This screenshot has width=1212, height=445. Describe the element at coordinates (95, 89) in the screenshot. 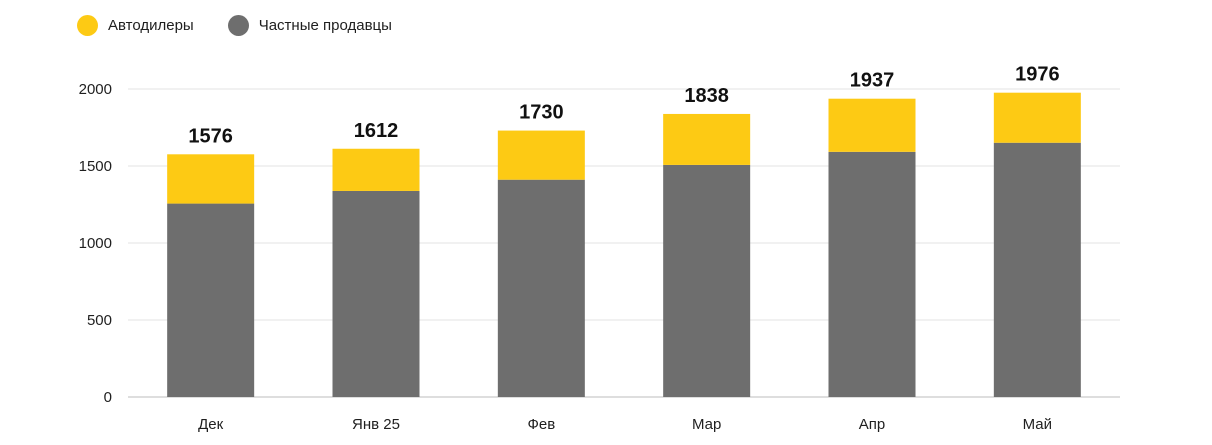

I see `y-tick-label: 2000` at that location.